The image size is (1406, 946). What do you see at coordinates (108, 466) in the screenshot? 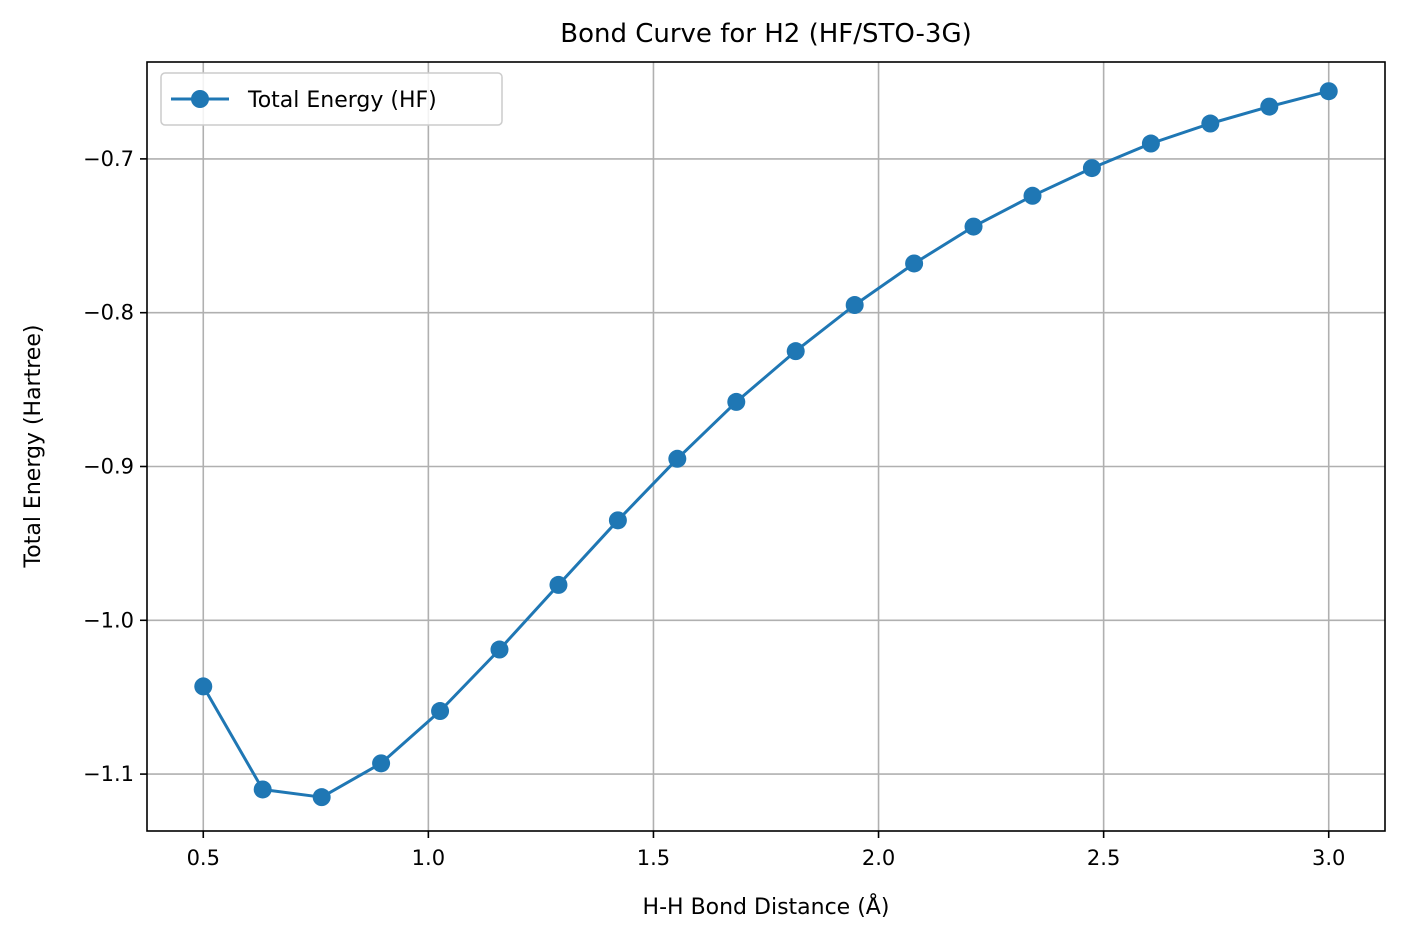
I see `y-tick-label: −0.9` at bounding box center [108, 466].